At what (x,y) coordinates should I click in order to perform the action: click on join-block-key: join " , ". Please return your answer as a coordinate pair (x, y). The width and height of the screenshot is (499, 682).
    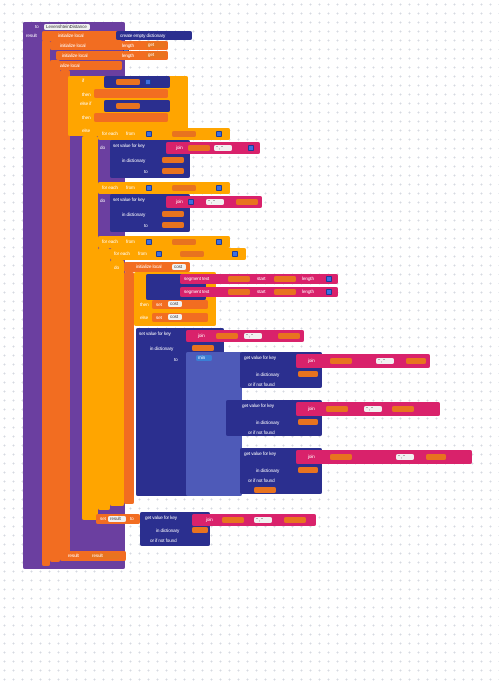
    Looking at the image, I should click on (245, 336).